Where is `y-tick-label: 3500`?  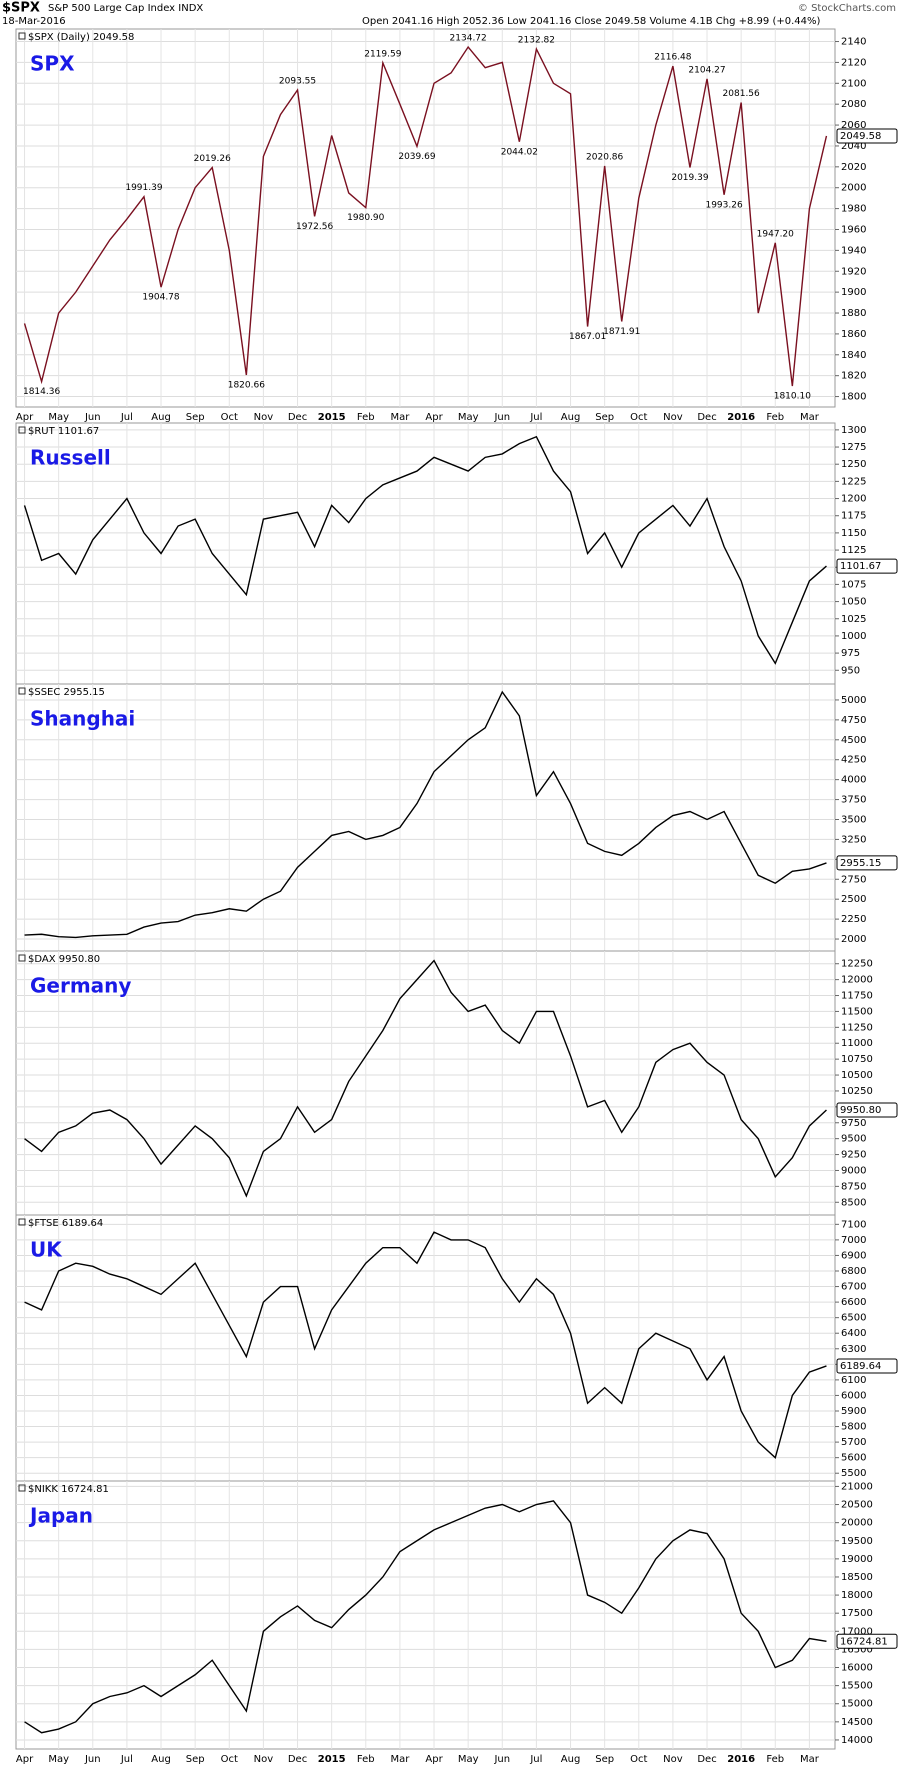 y-tick-label: 3500 is located at coordinates (853, 819).